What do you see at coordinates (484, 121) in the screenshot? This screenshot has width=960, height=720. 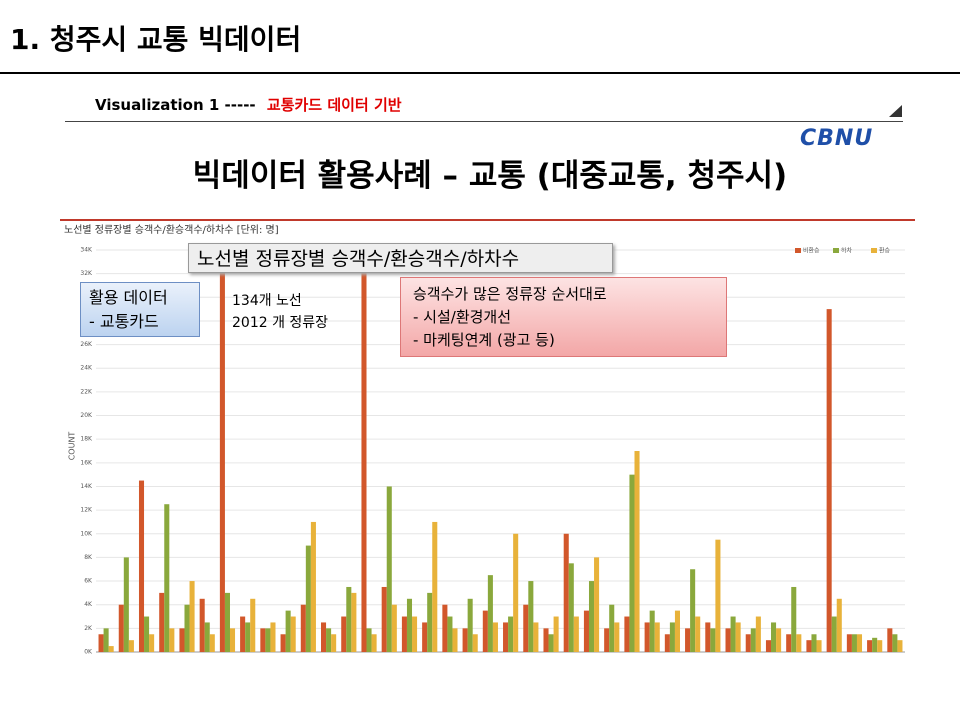 I see `subheader-rule` at bounding box center [484, 121].